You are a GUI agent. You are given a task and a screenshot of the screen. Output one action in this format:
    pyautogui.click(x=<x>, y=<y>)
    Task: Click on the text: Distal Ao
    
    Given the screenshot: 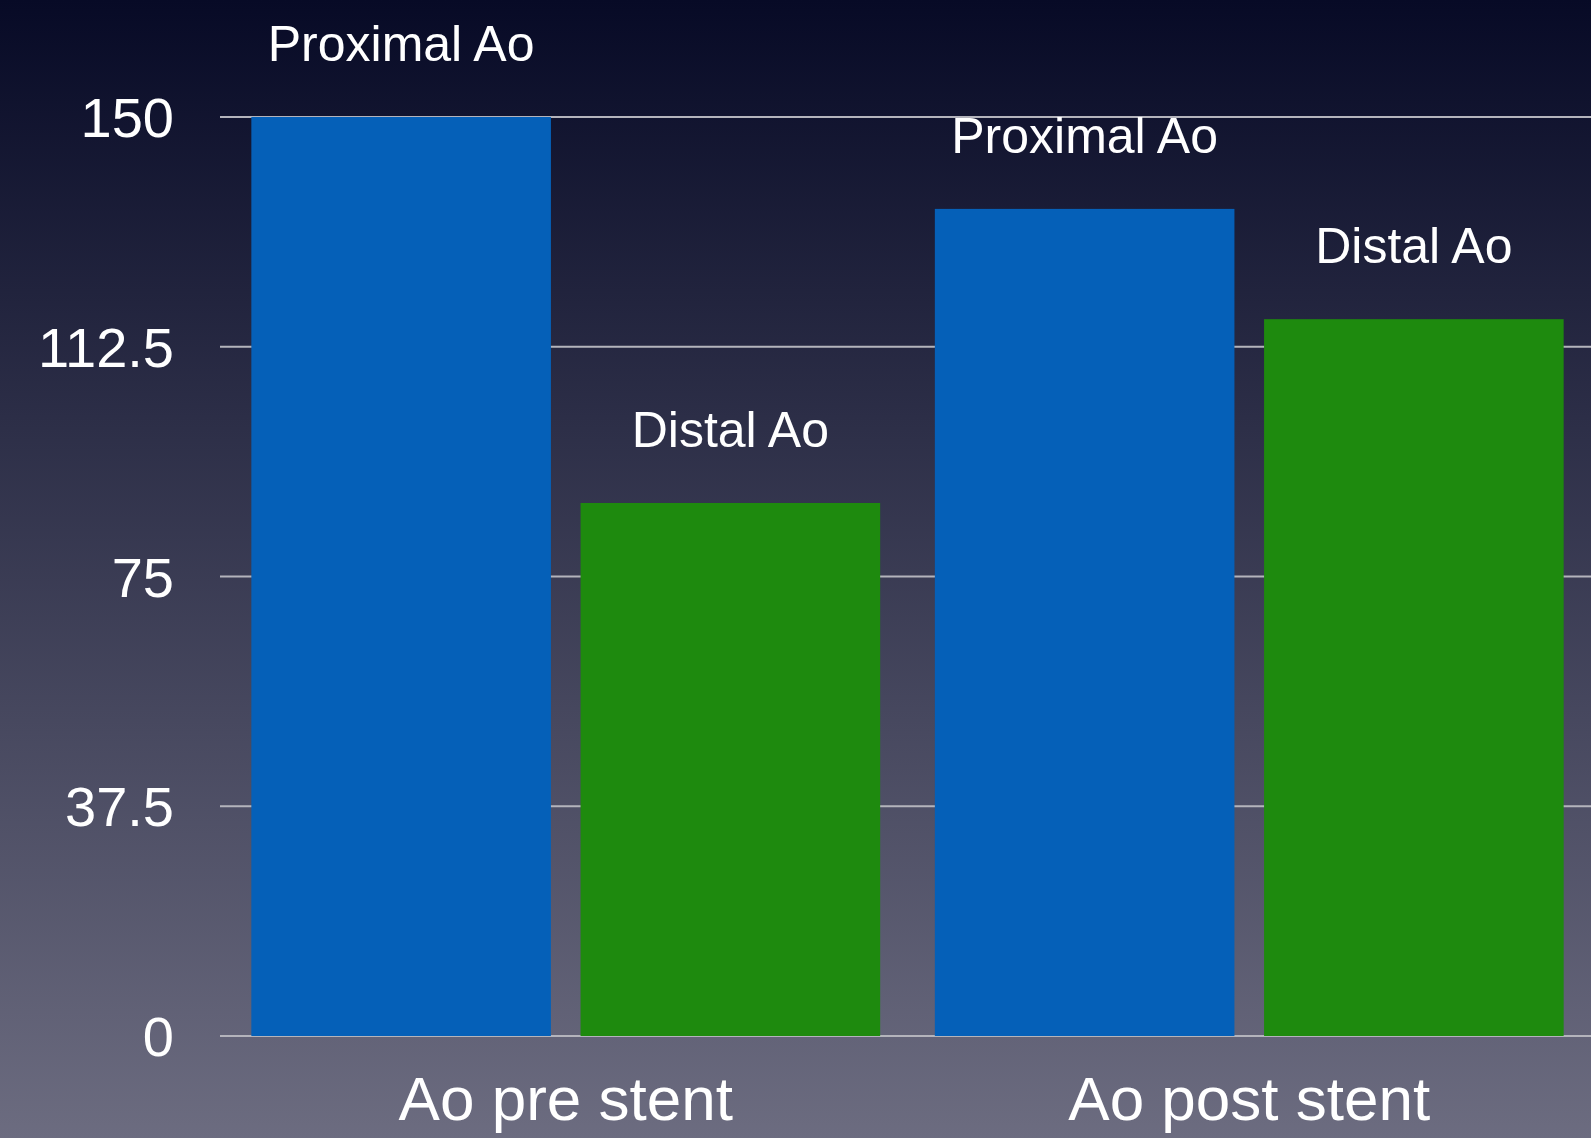 What is the action you would take?
    pyautogui.click(x=1414, y=246)
    